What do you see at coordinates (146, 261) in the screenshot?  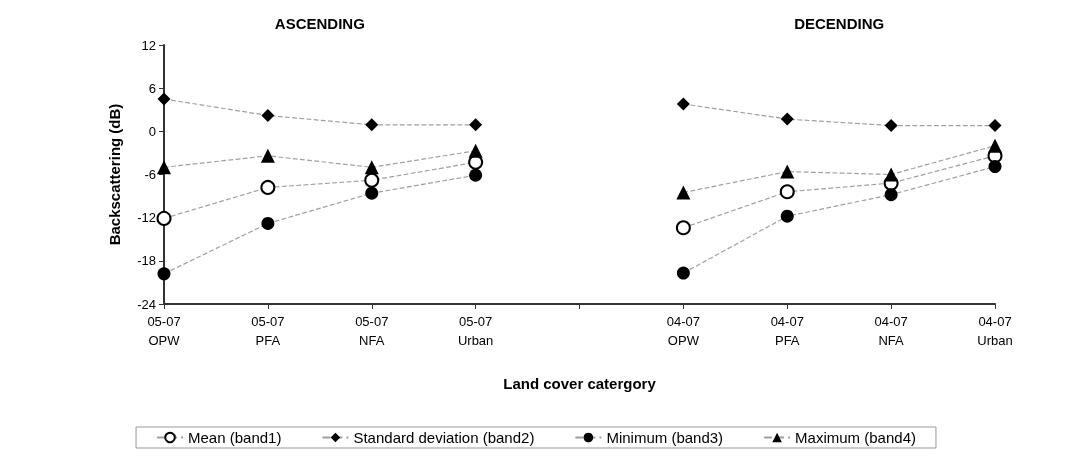 I see `y-tick-label: -18` at bounding box center [146, 261].